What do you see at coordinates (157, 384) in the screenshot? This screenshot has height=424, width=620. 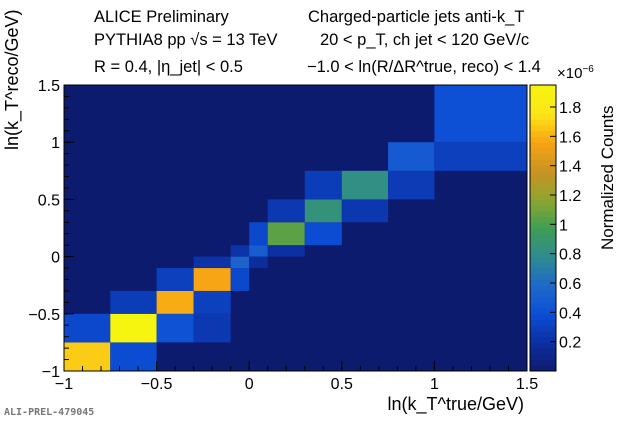 I see `x-tick-label: −0.5` at bounding box center [157, 384].